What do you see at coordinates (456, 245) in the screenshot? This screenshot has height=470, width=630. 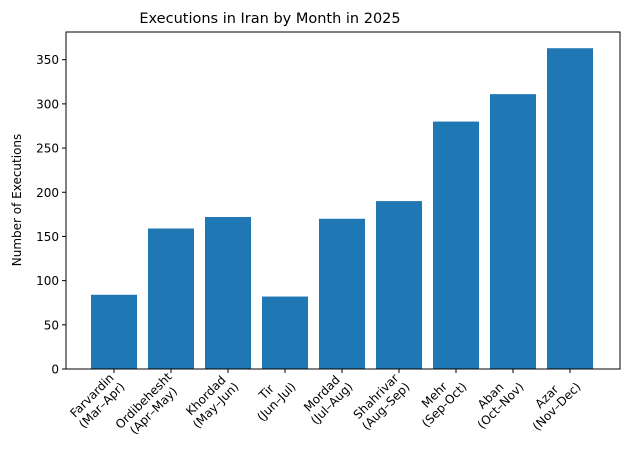 I see `bar-mehr` at bounding box center [456, 245].